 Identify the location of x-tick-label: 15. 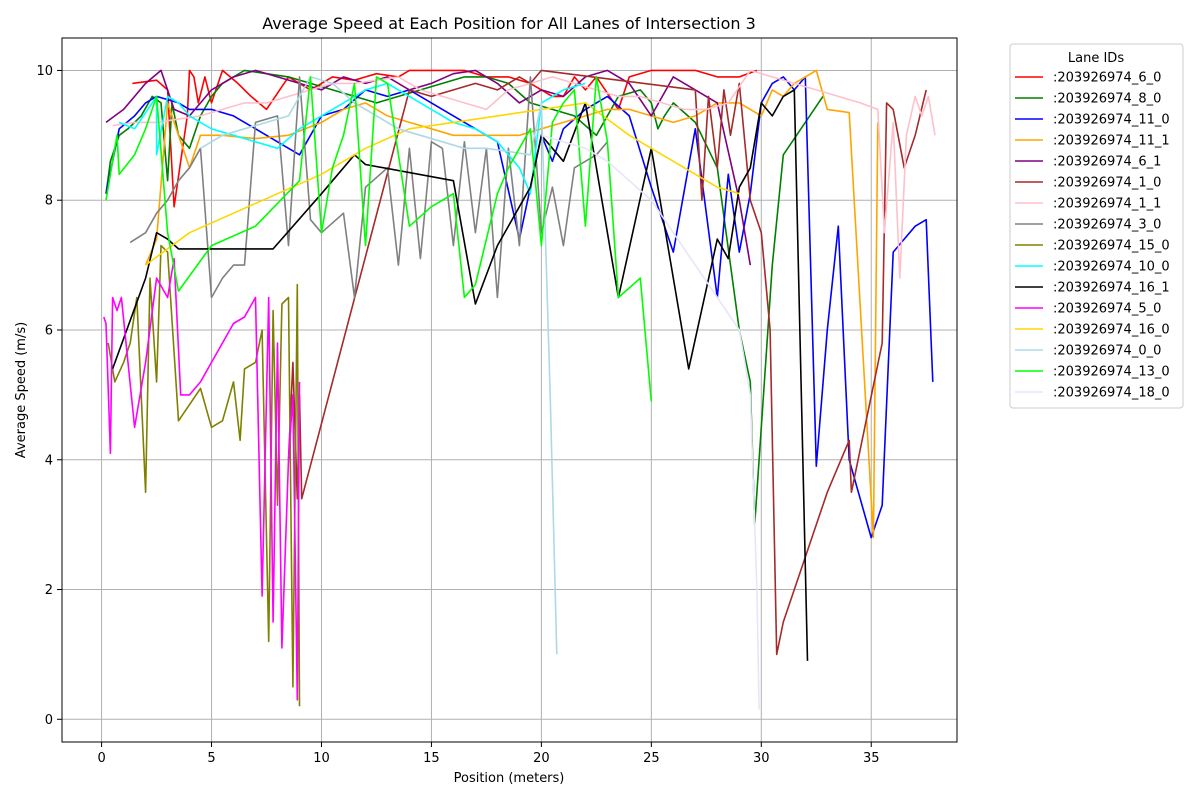
(431, 758).